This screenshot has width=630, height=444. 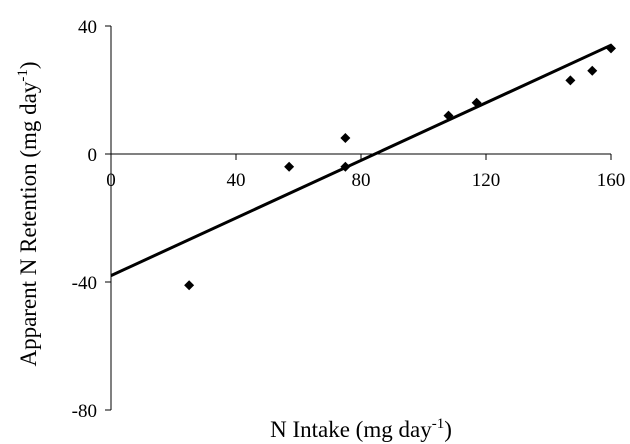 I want to click on y-axis-title-sup: -1, so click(x=23, y=75).